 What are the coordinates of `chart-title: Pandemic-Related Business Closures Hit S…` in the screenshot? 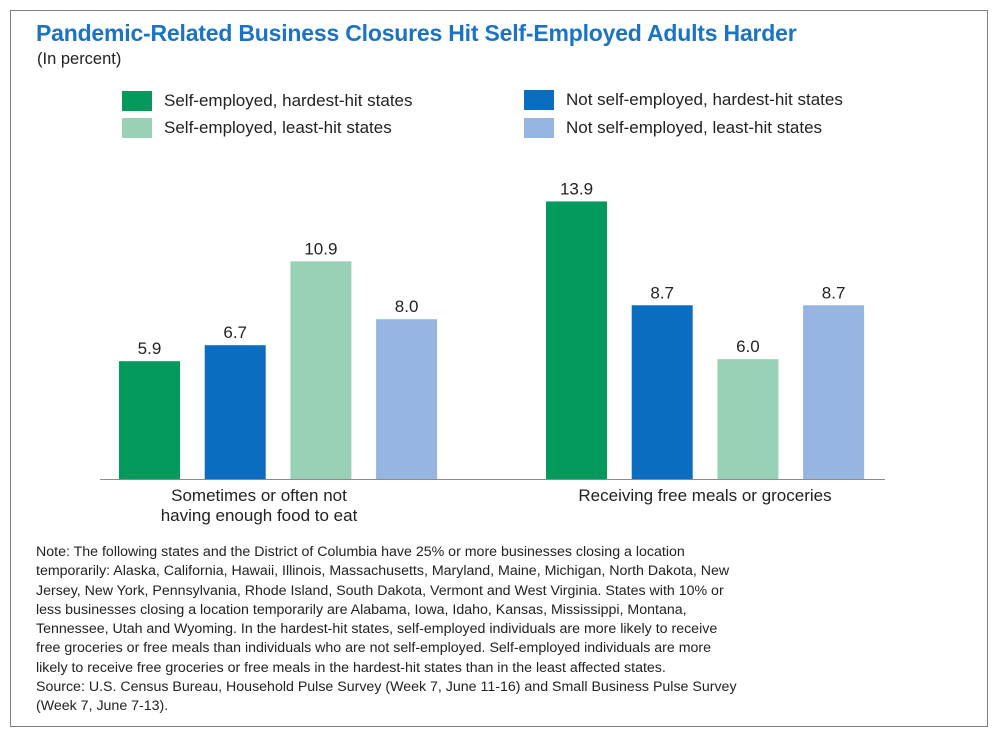 It's located at (416, 33).